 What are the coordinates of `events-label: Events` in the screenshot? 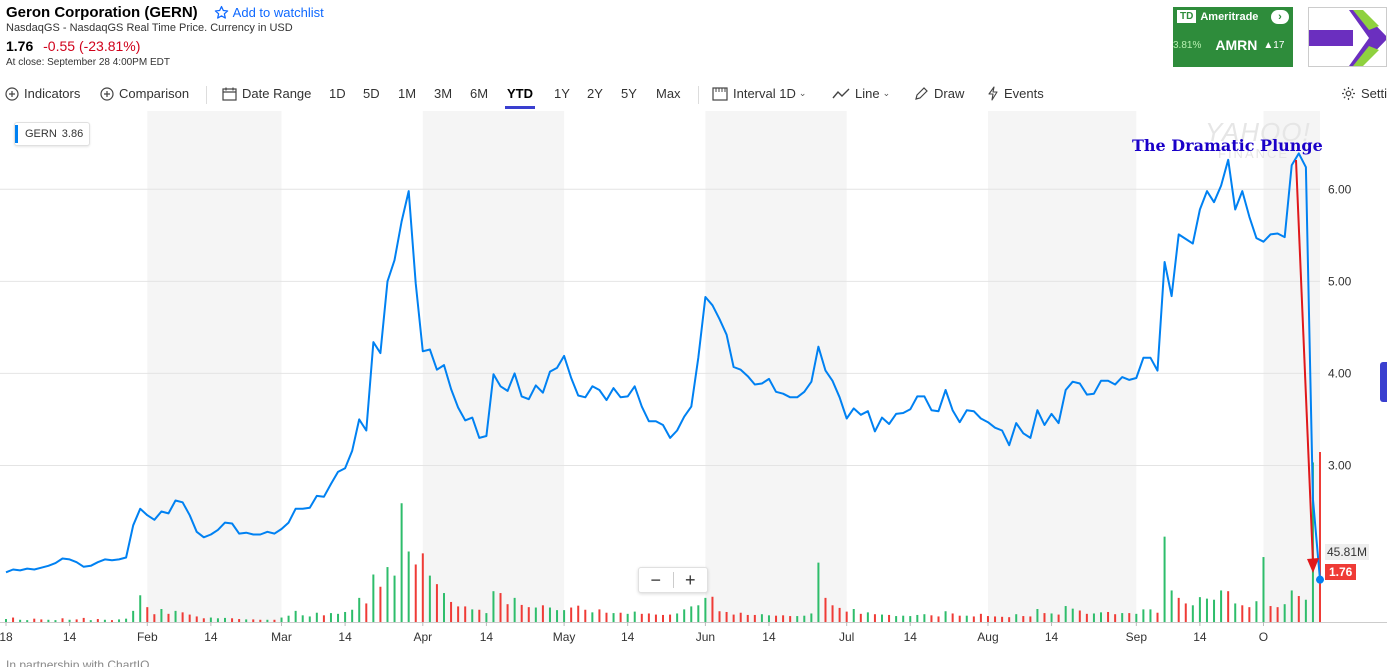 It's located at (1024, 93).